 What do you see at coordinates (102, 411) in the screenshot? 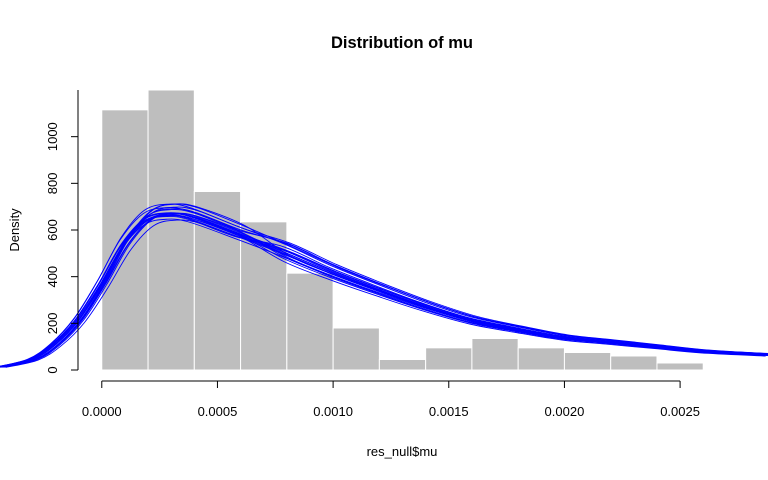
I see `x-tick-label: 0.0000` at bounding box center [102, 411].